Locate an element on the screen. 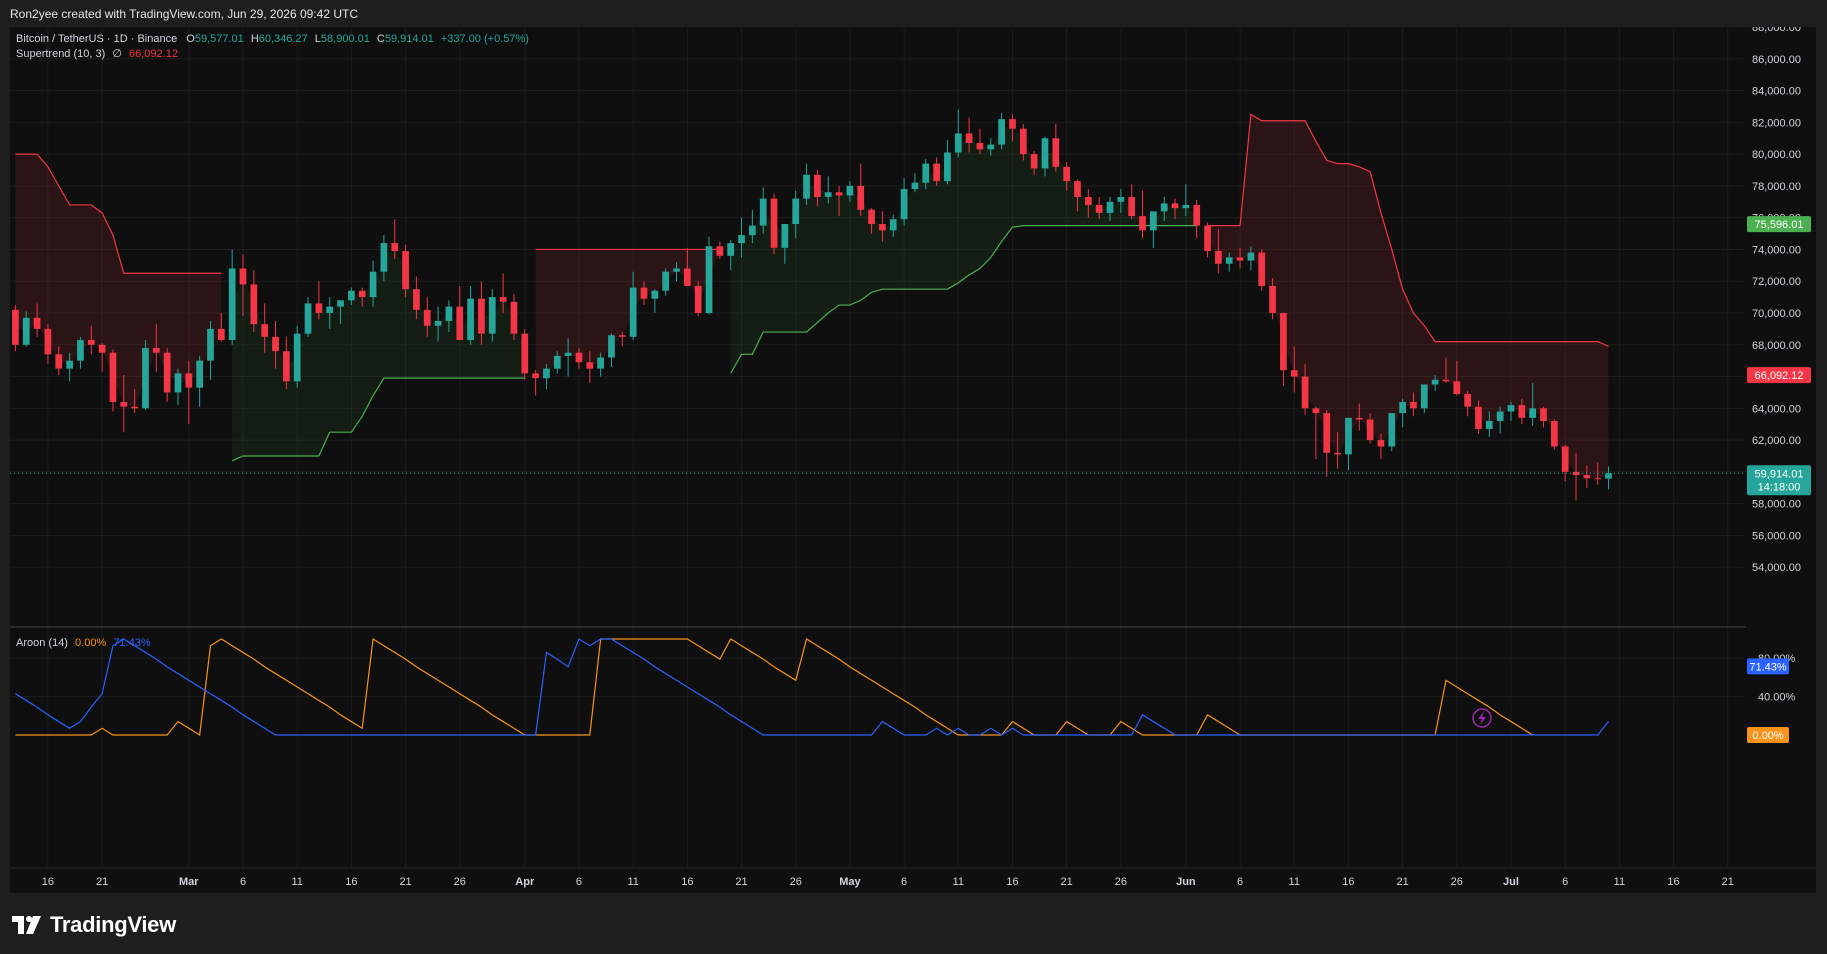  time-tick-label: Mar is located at coordinates (189, 882).